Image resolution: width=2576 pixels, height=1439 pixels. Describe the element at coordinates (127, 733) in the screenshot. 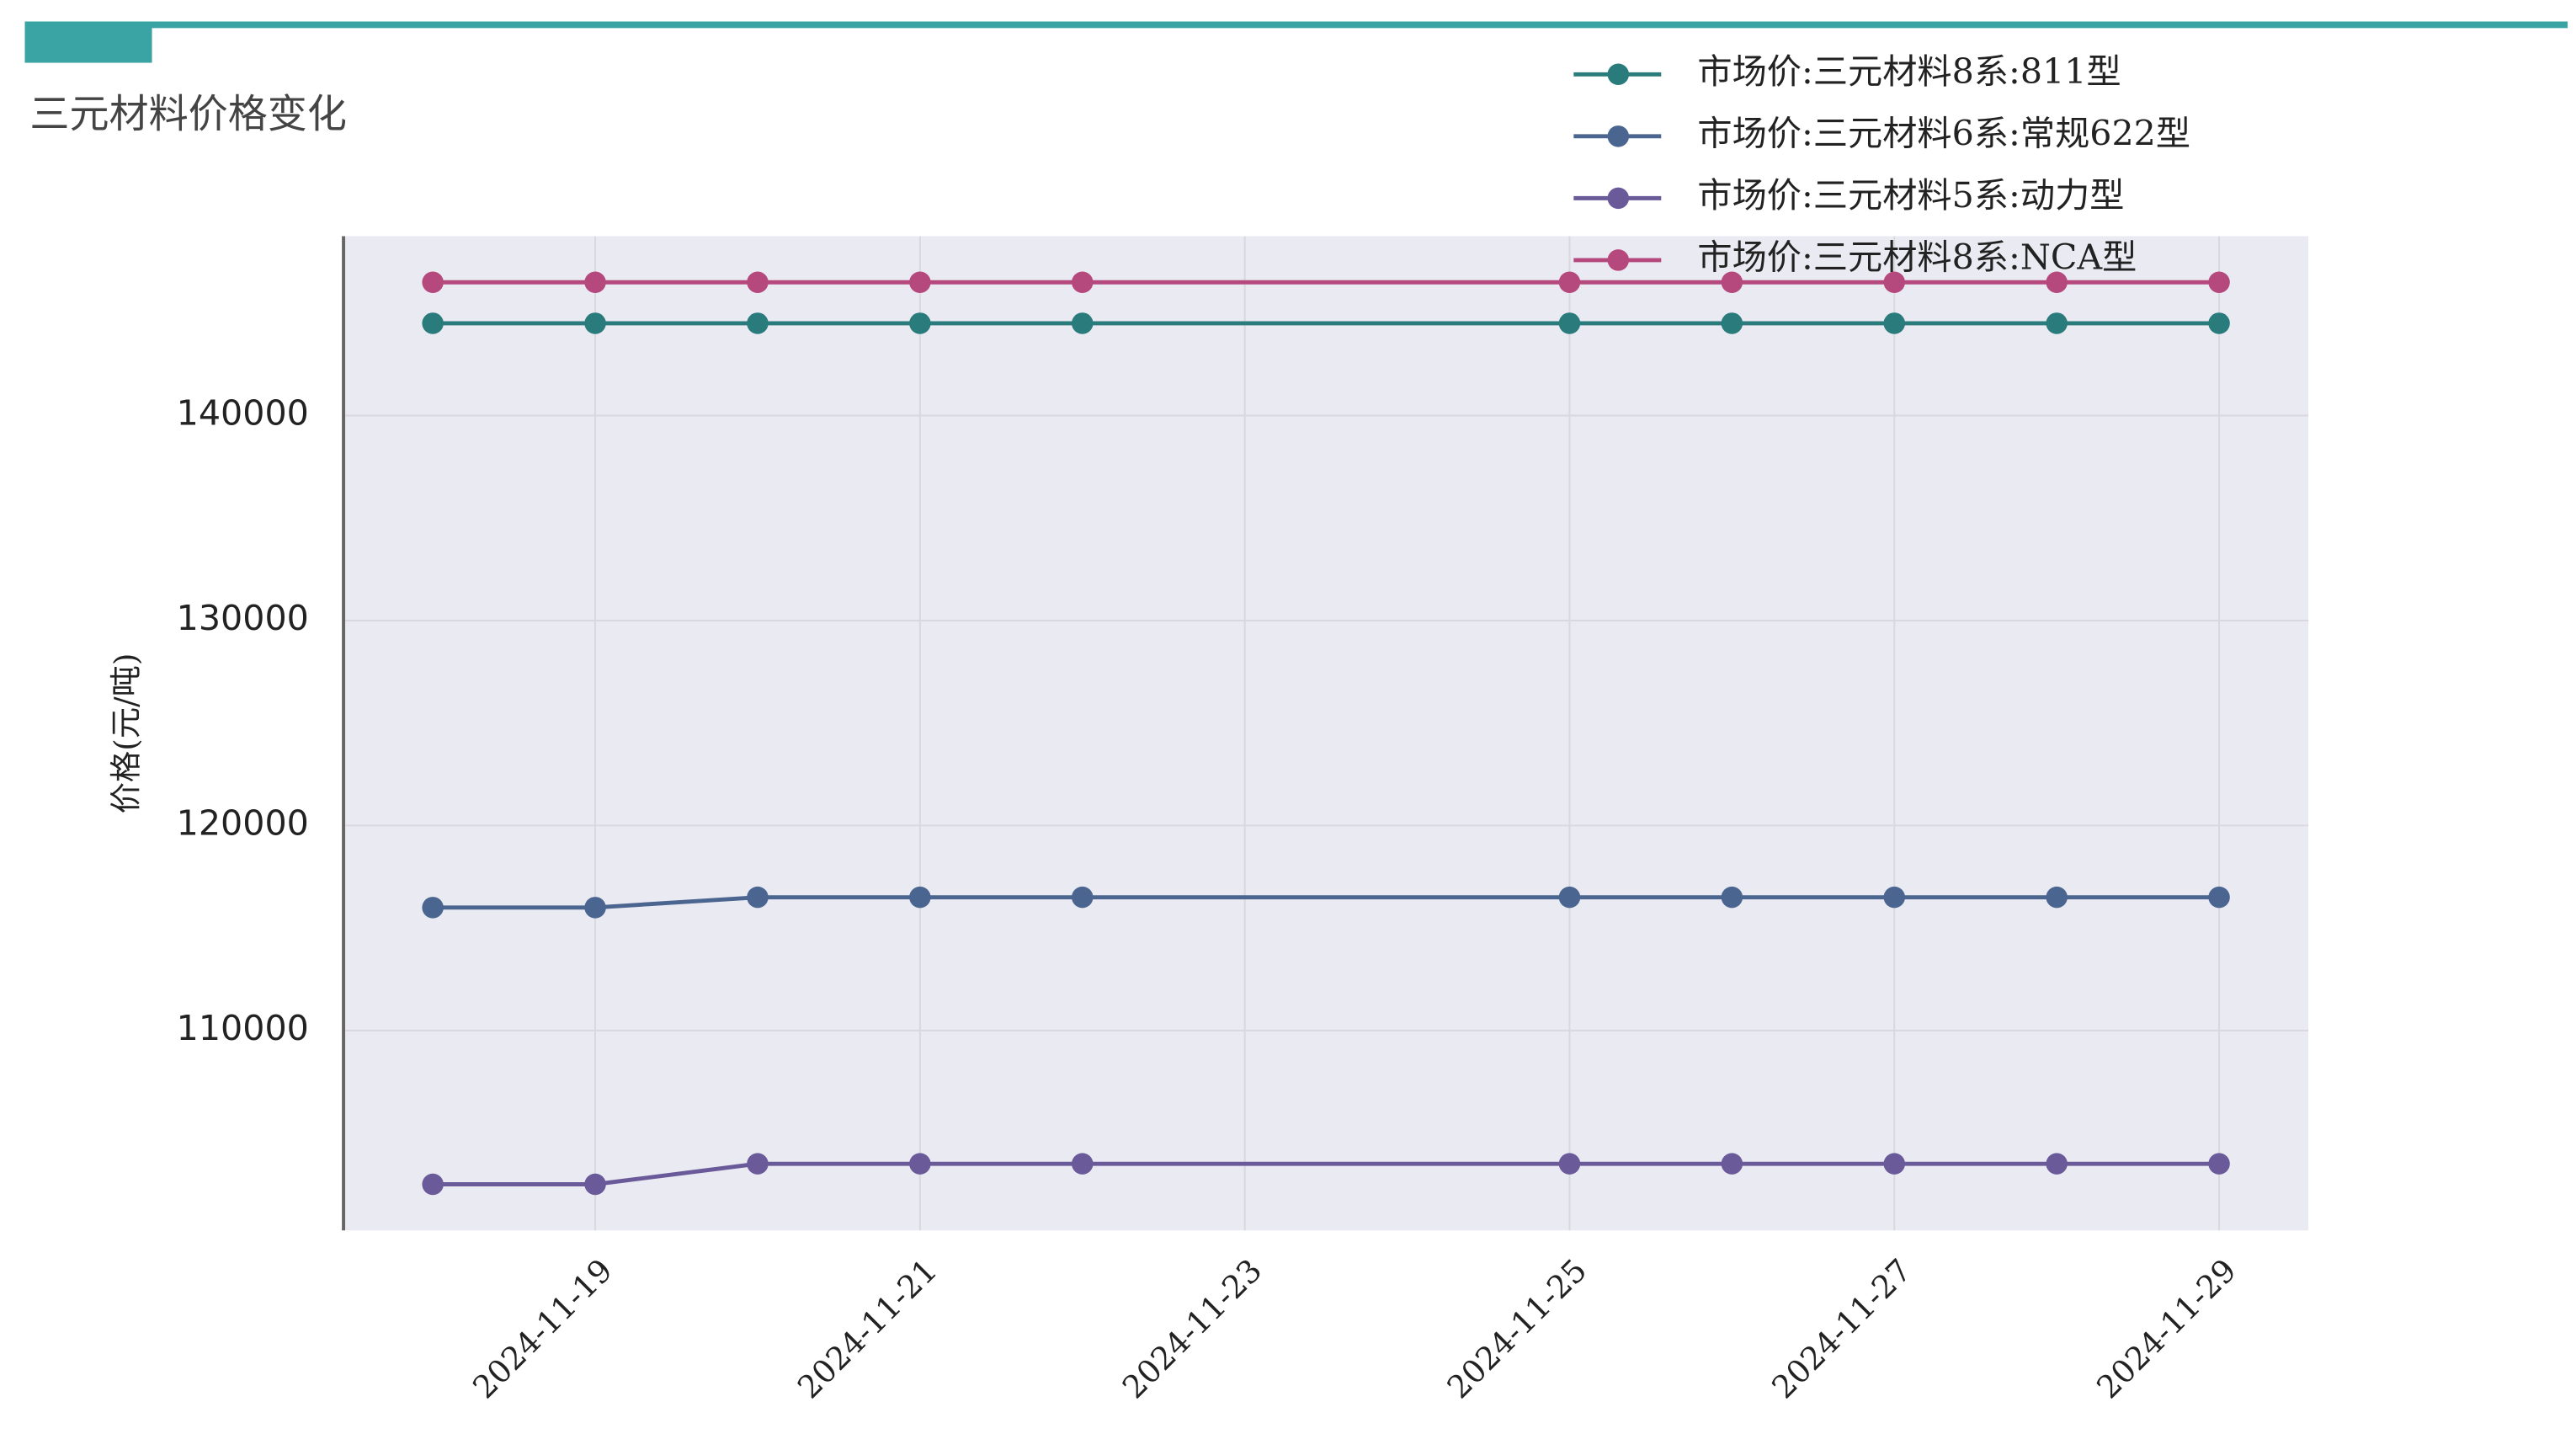

I see `y-axis-label: 价格(元/吨)` at that location.